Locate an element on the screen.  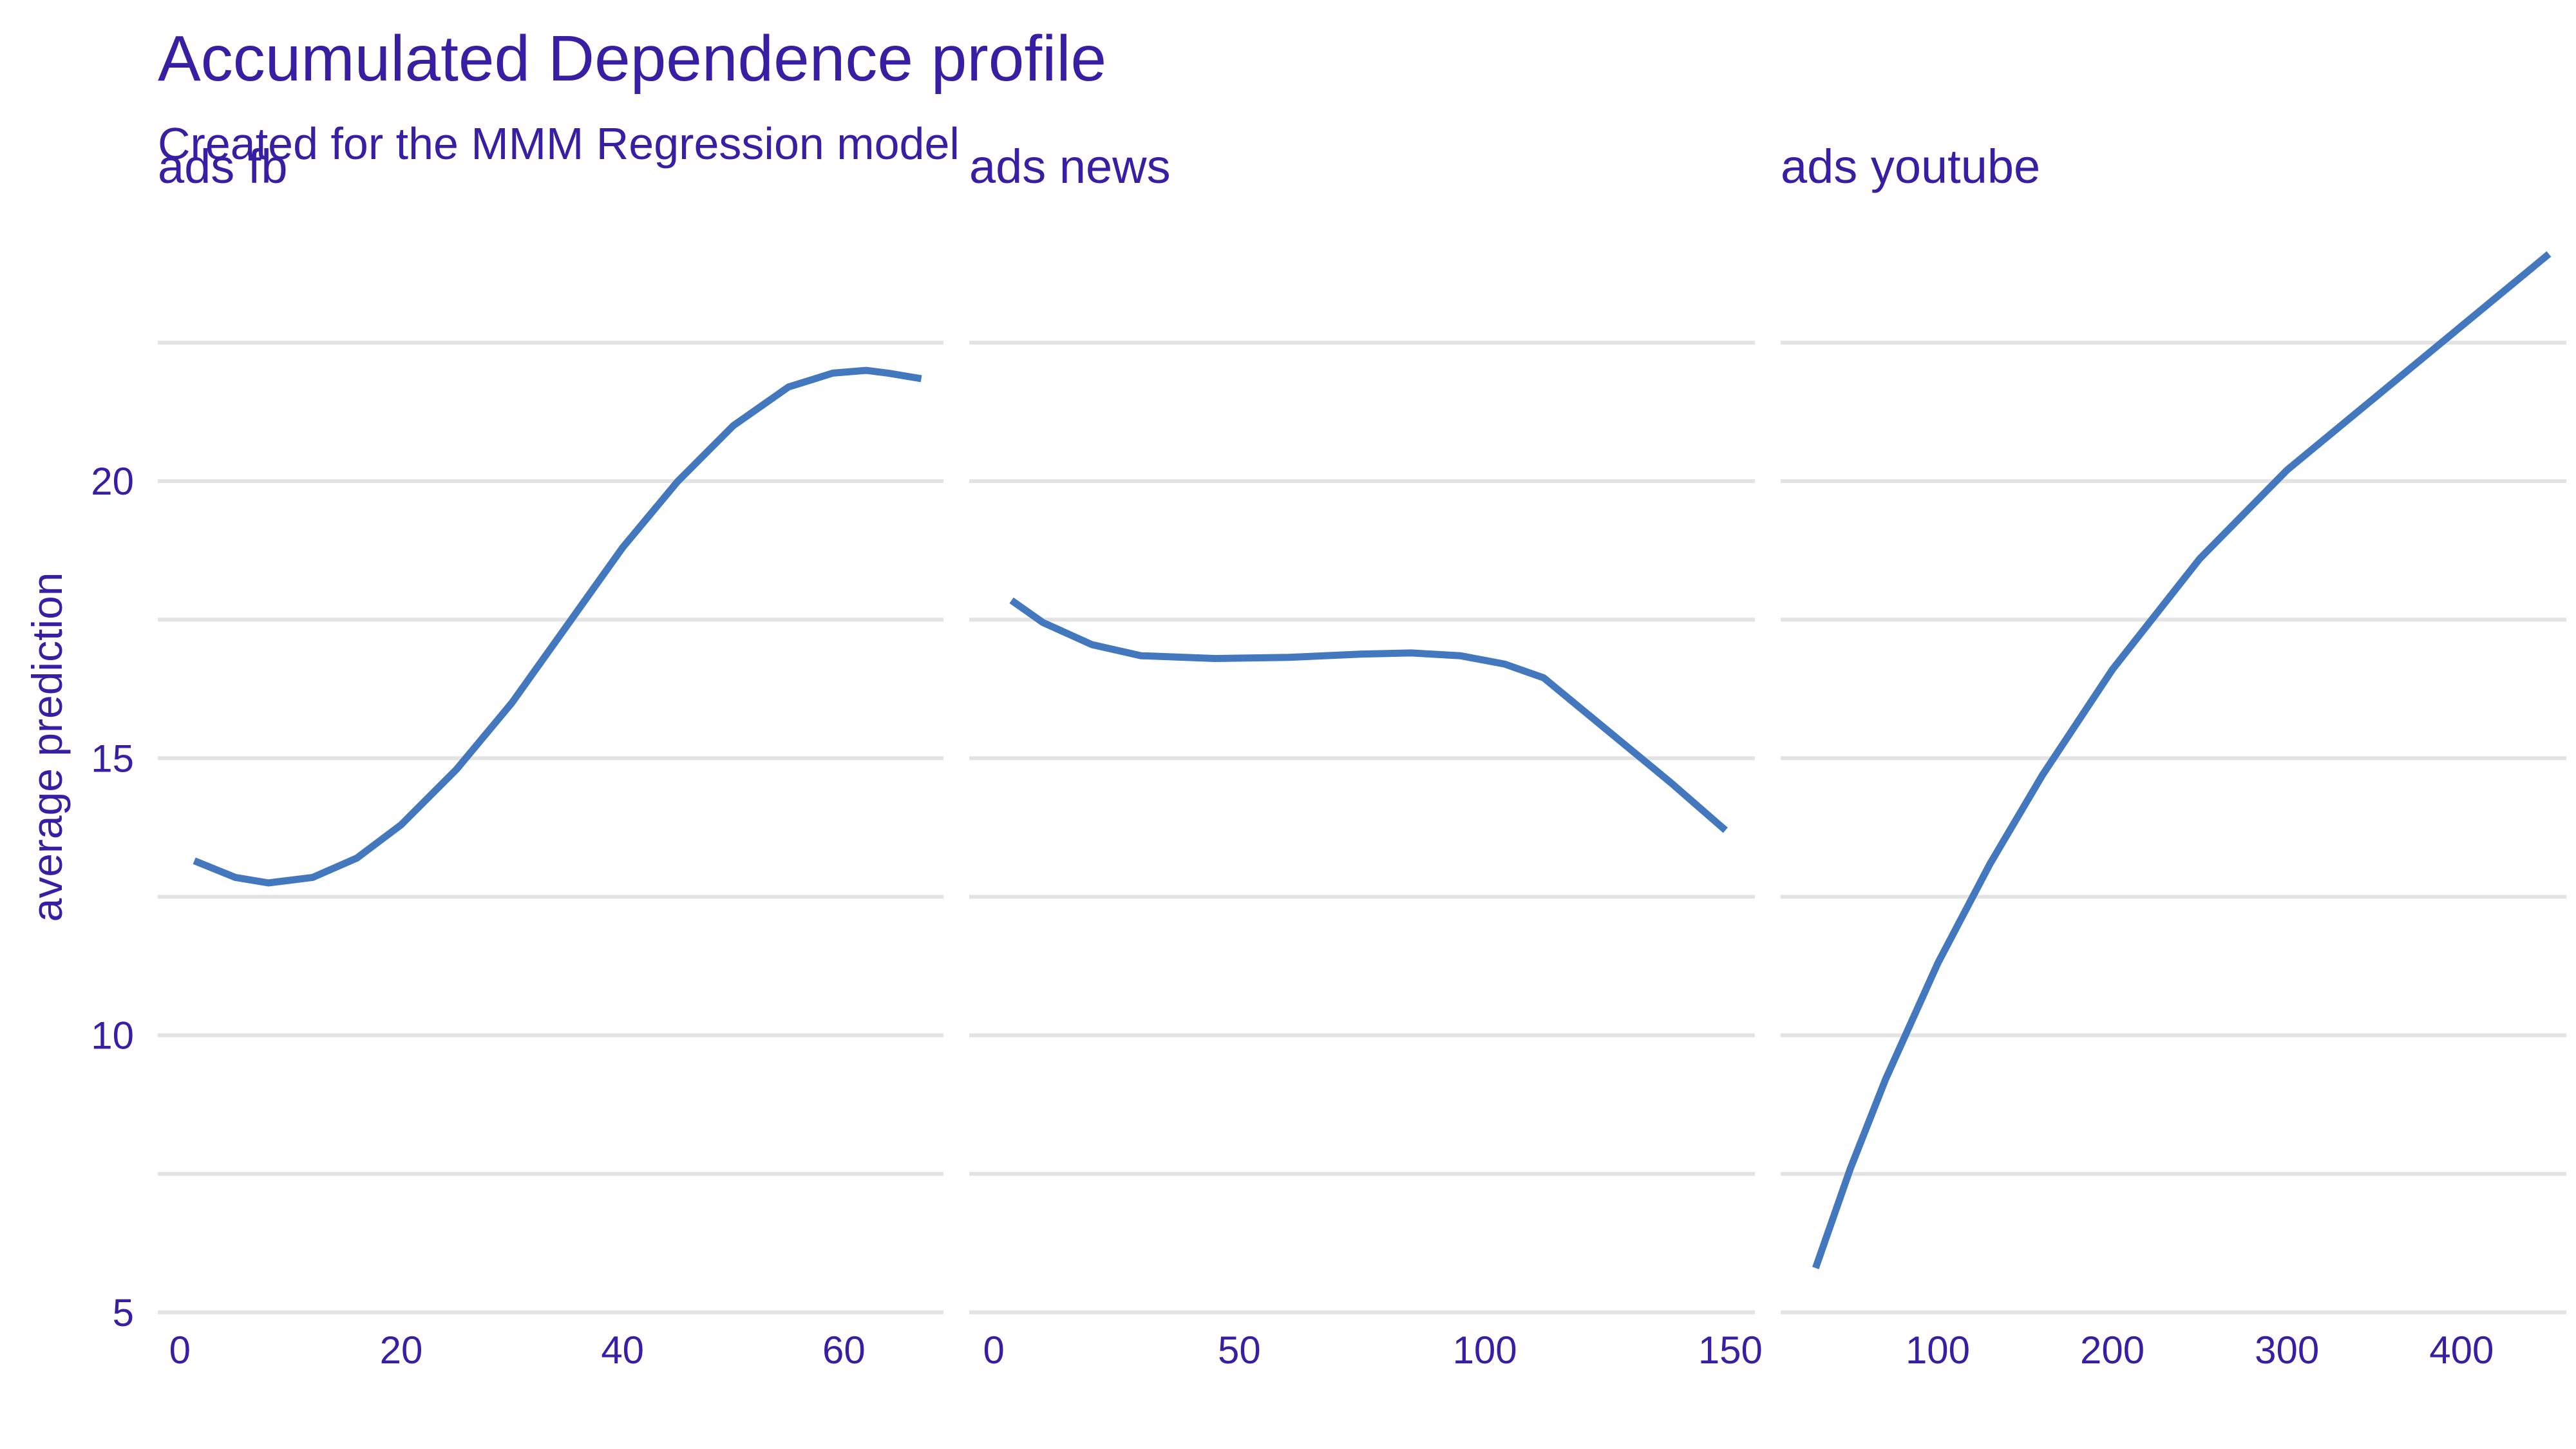
x-tick-label: 50 is located at coordinates (1239, 1351).